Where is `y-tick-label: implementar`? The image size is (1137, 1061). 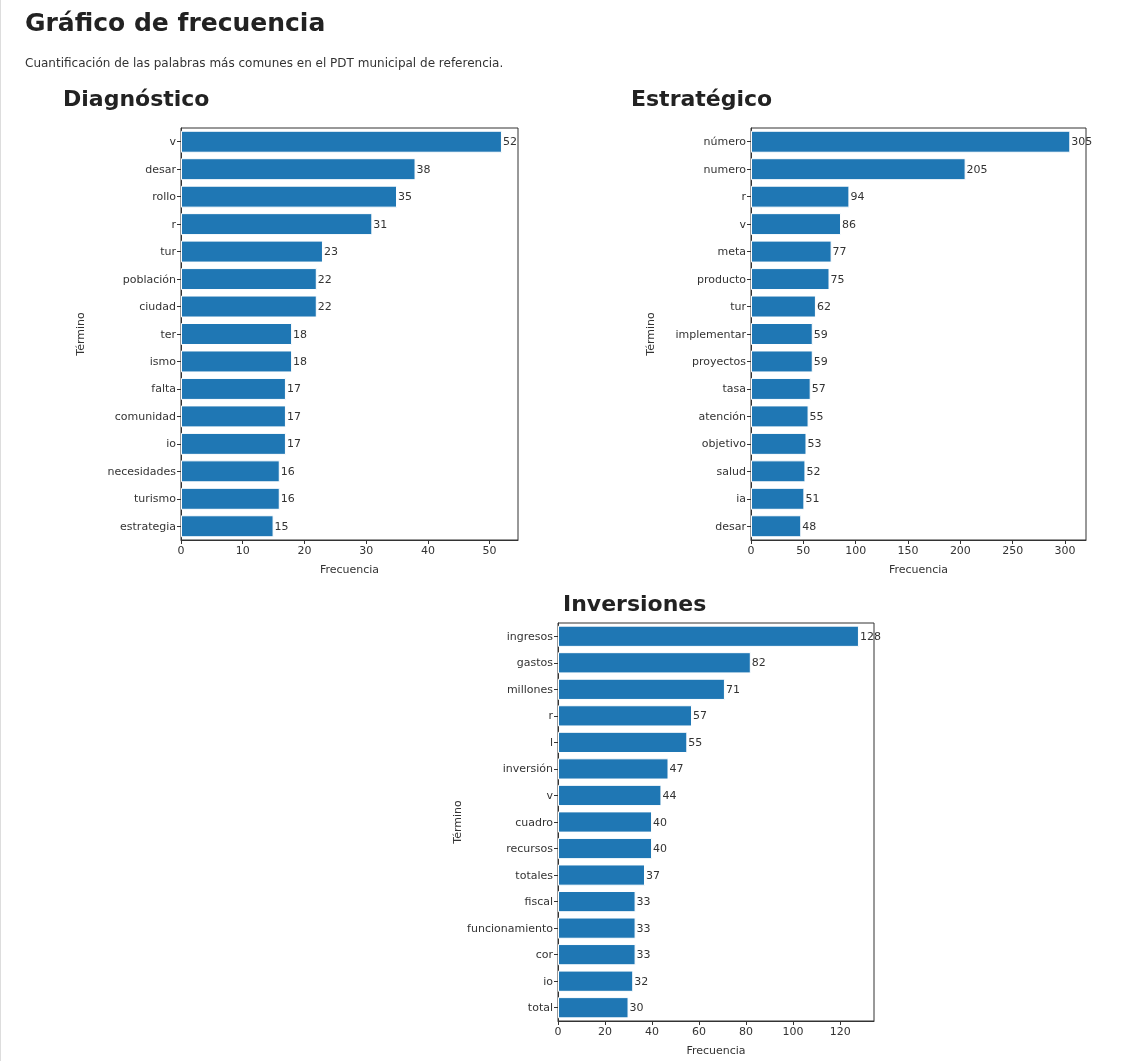 y-tick-label: implementar is located at coordinates (711, 334).